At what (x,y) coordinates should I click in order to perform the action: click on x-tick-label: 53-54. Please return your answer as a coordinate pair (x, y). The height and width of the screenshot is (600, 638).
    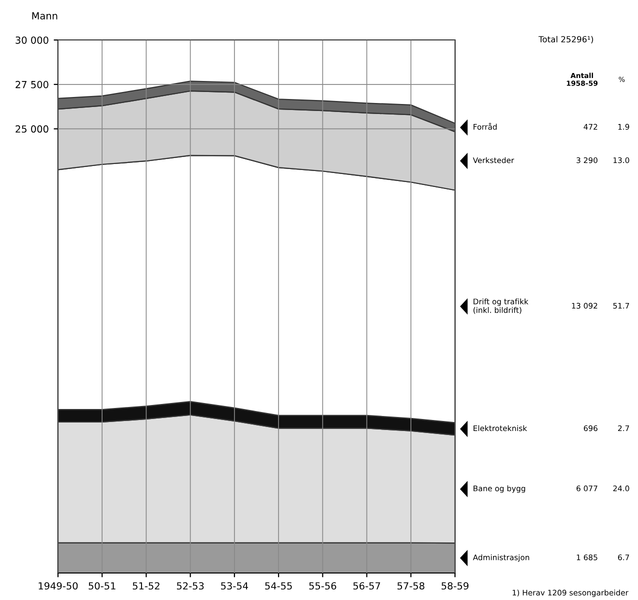
    Looking at the image, I should click on (234, 586).